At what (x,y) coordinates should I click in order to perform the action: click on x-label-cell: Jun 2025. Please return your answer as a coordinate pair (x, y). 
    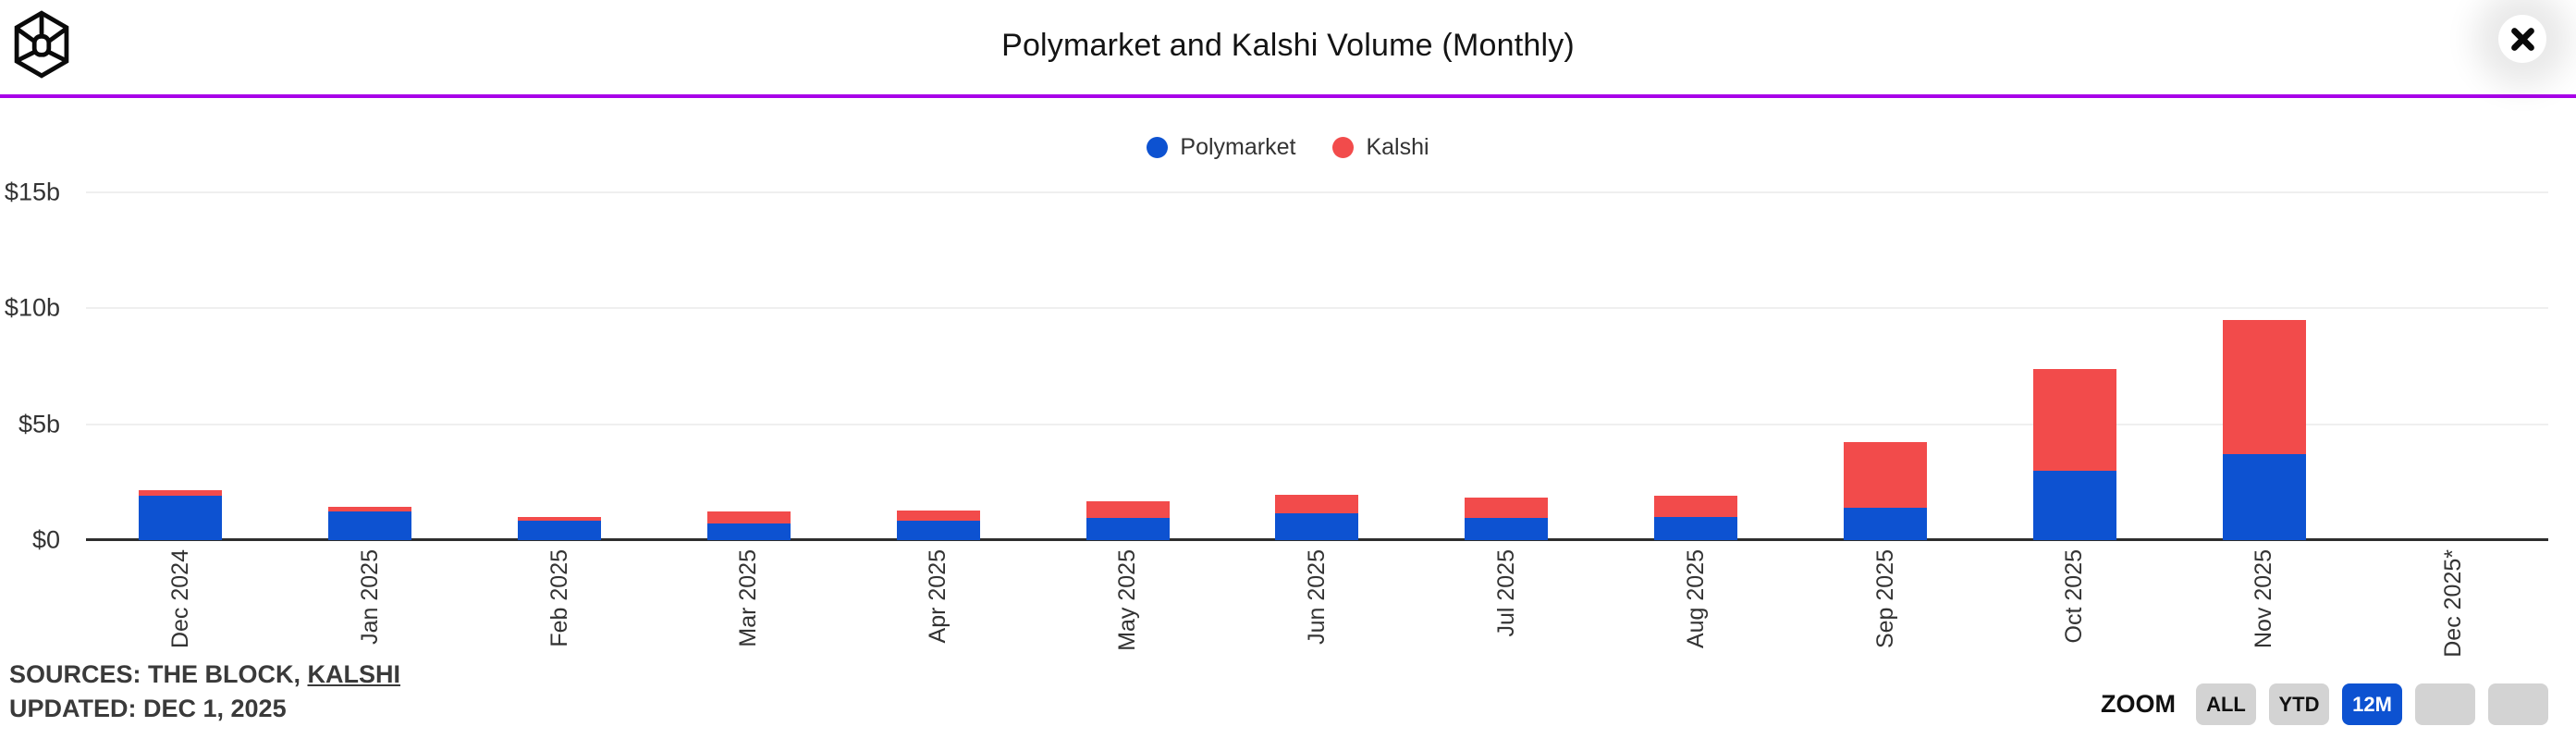
    Looking at the image, I should click on (1317, 605).